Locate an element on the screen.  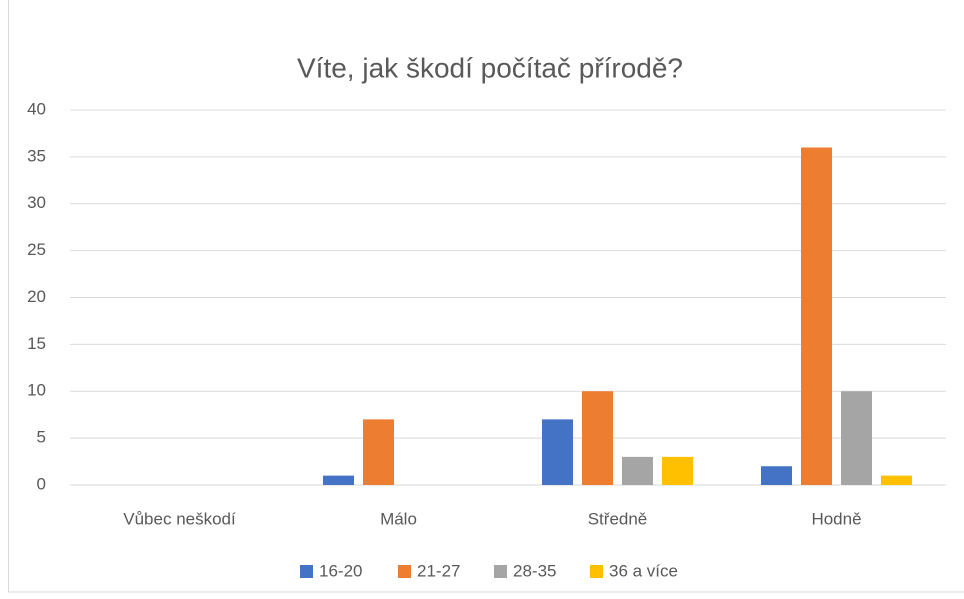
y-tick-label: 30 is located at coordinates (36, 202).